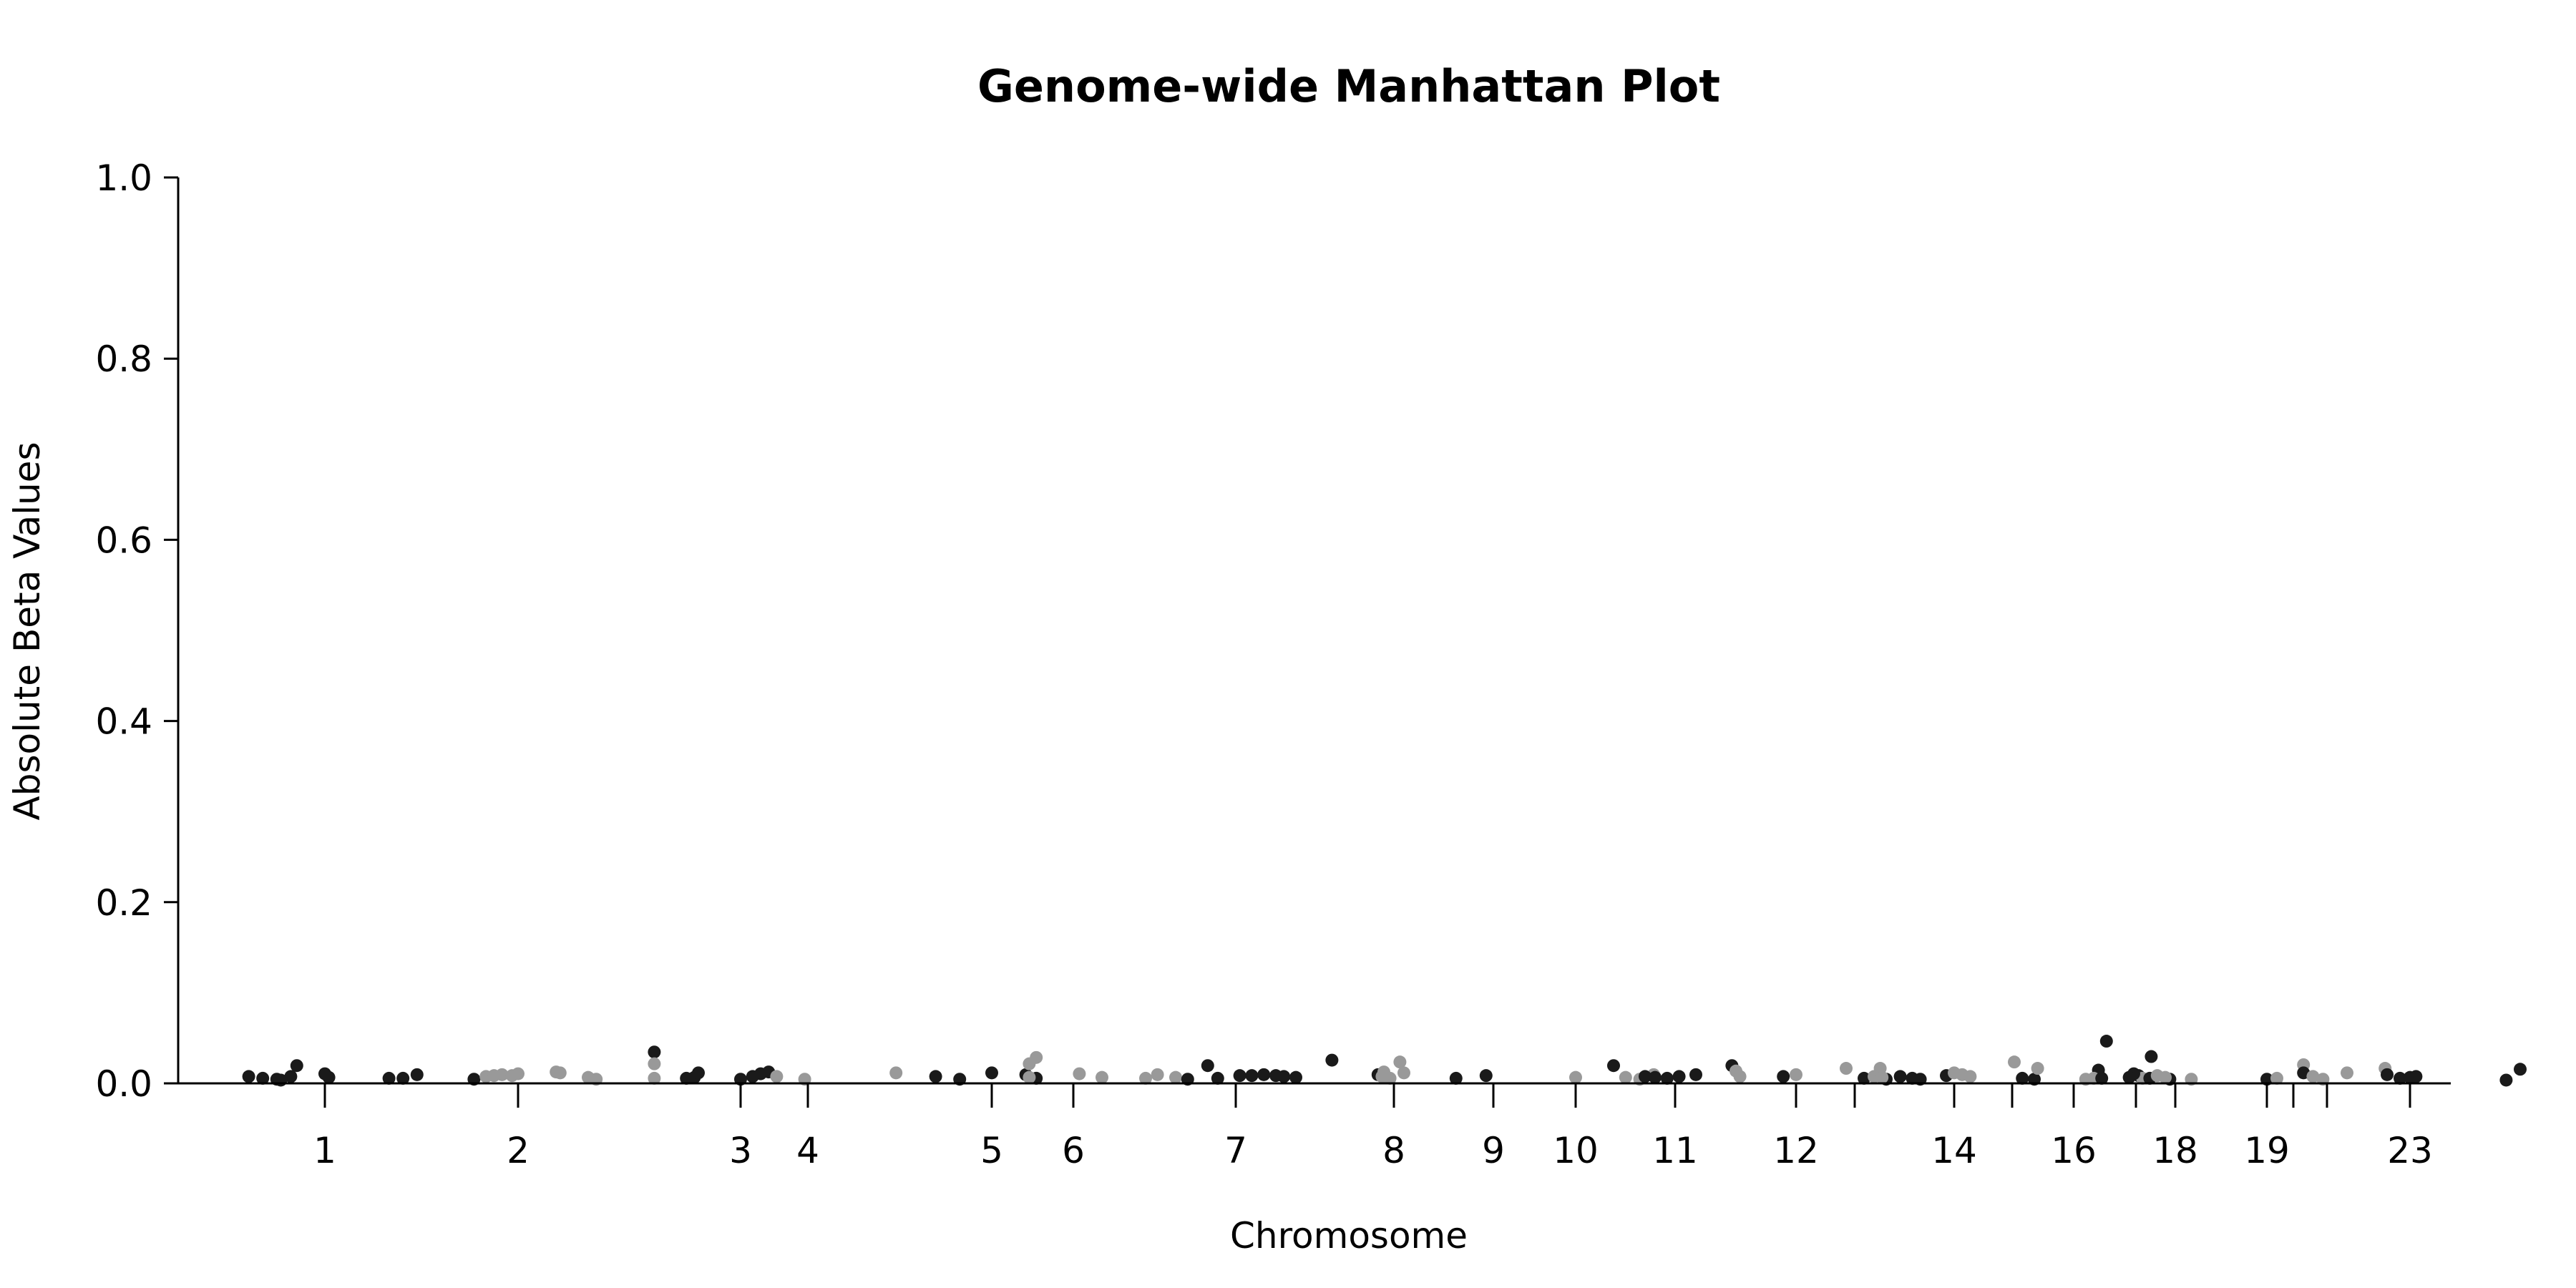 This screenshot has width=2576, height=1288. Describe the element at coordinates (1493, 1150) in the screenshot. I see `x-tick-label: 9` at that location.